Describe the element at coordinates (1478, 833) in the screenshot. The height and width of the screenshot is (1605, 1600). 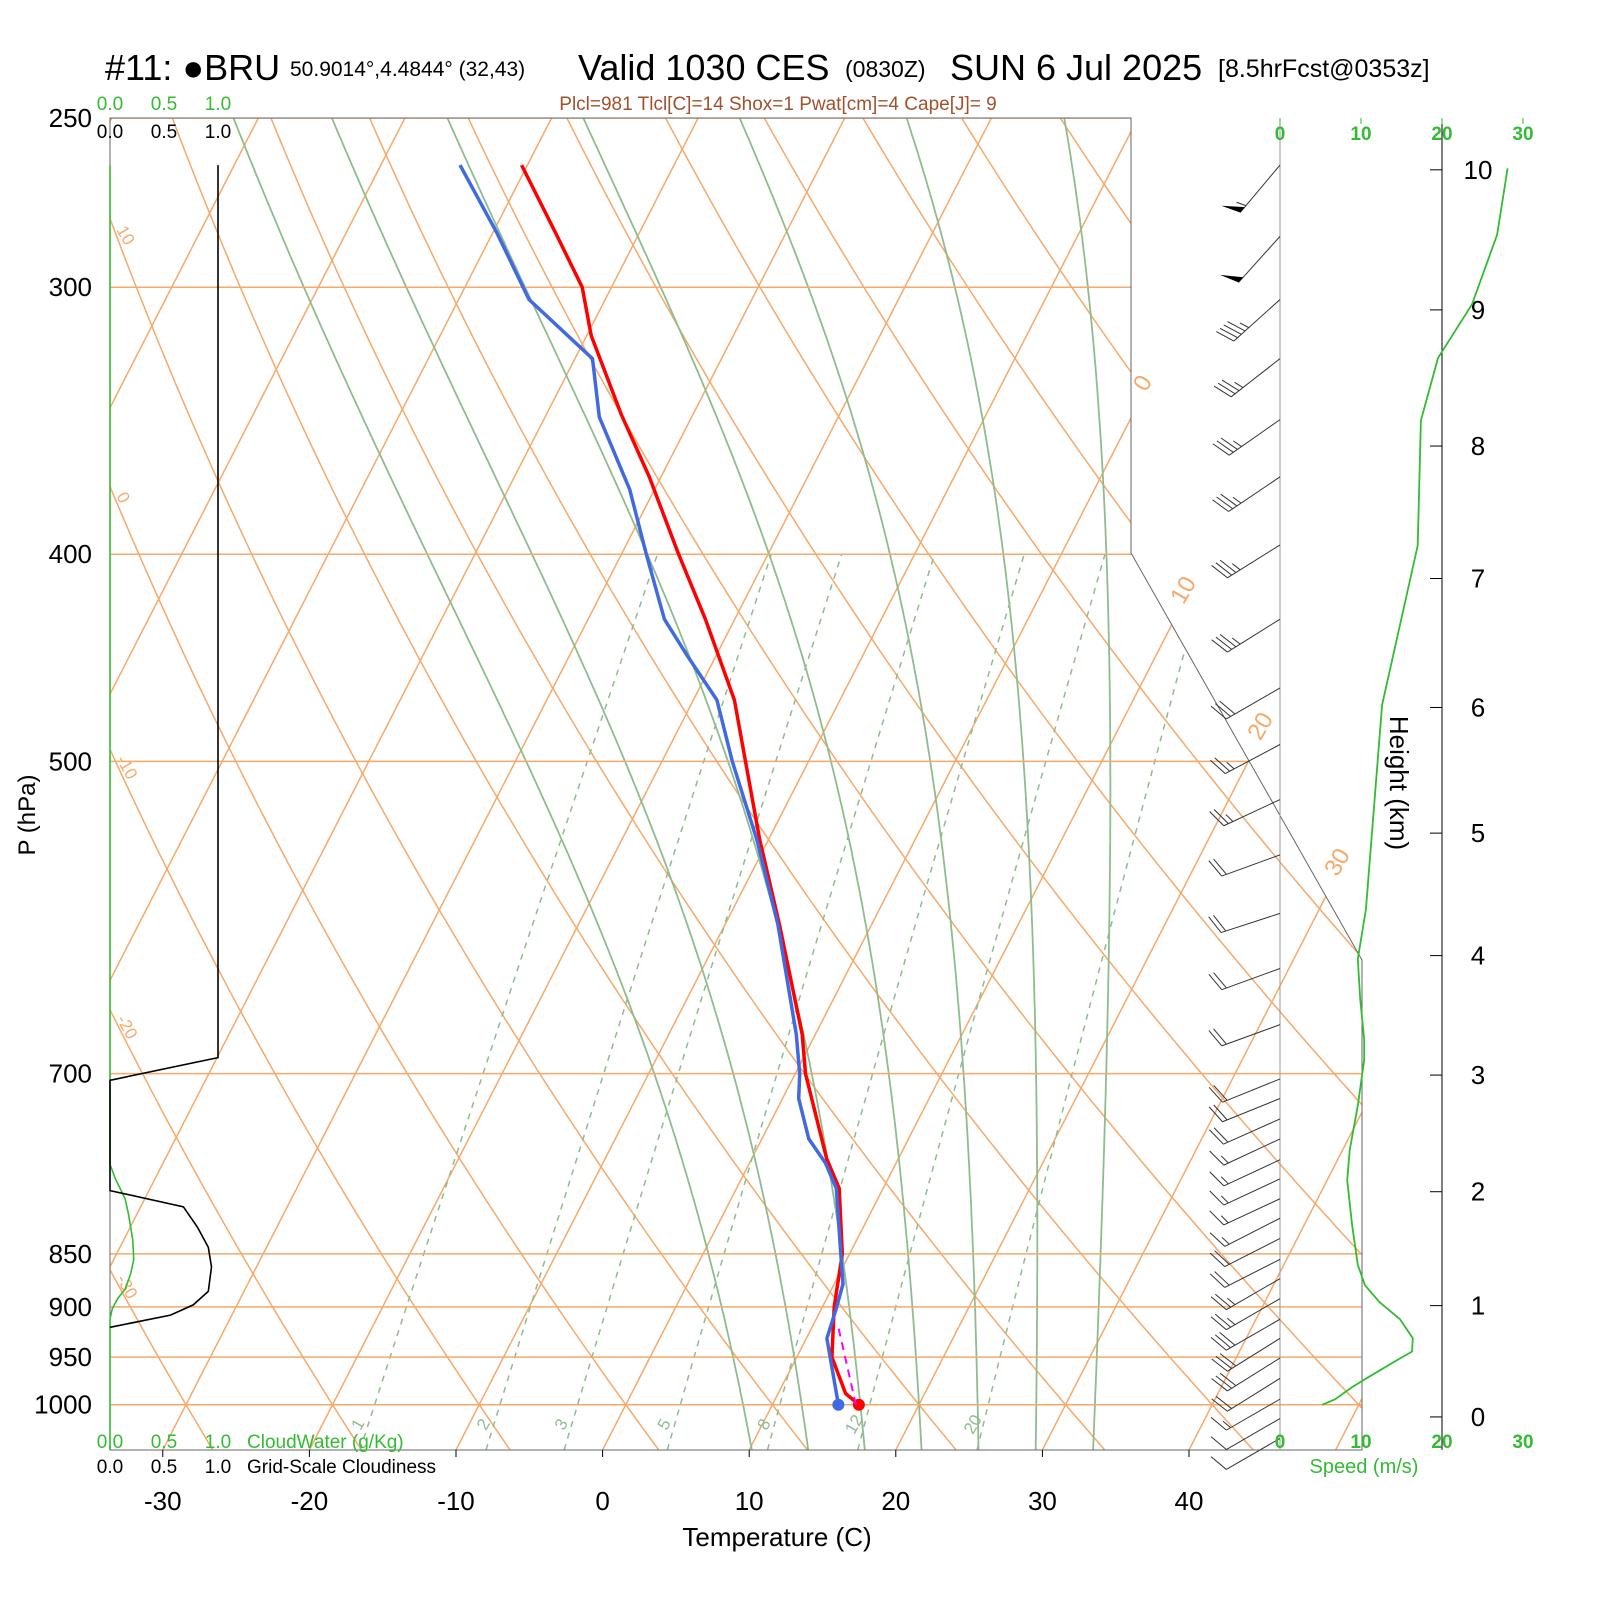
I see `height-tick-label: 5` at that location.